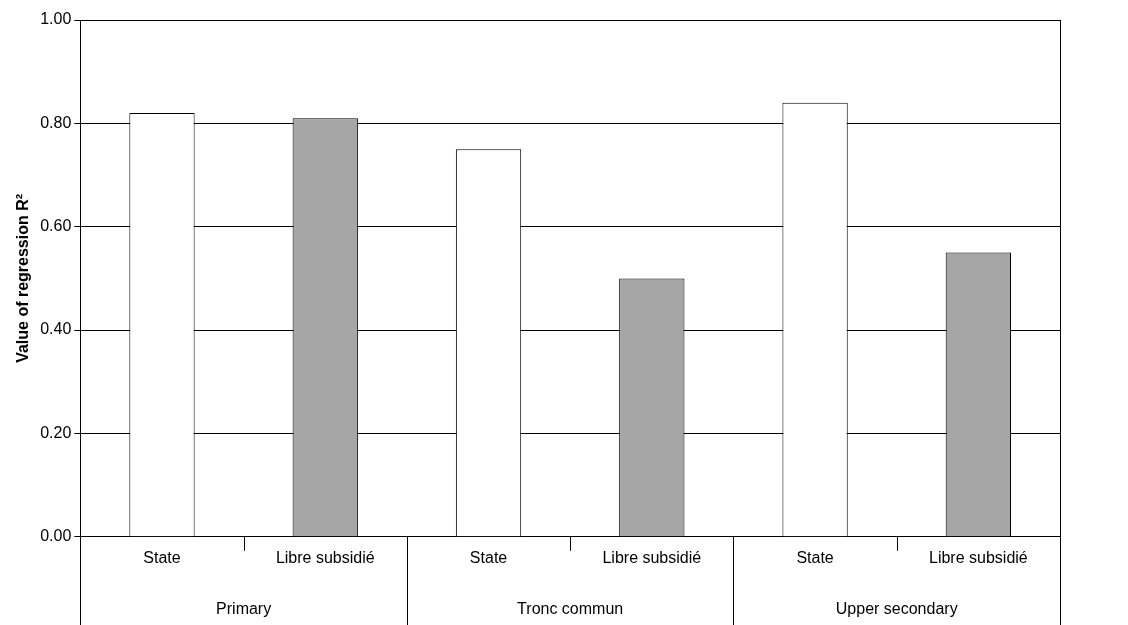  Describe the element at coordinates (23, 278) in the screenshot. I see `y-axis-title: Value of regression R²` at that location.